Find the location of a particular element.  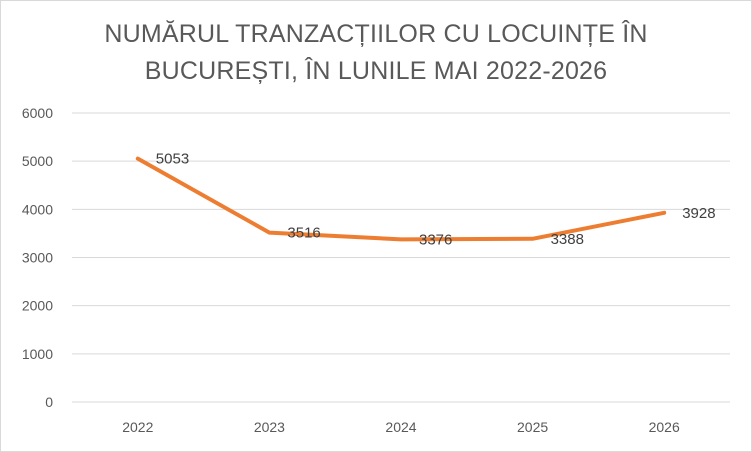

chart-title-line-1: NUMĂRUL TRANZACȚIILOR CU LOCUINȚE ÎN is located at coordinates (376, 34).